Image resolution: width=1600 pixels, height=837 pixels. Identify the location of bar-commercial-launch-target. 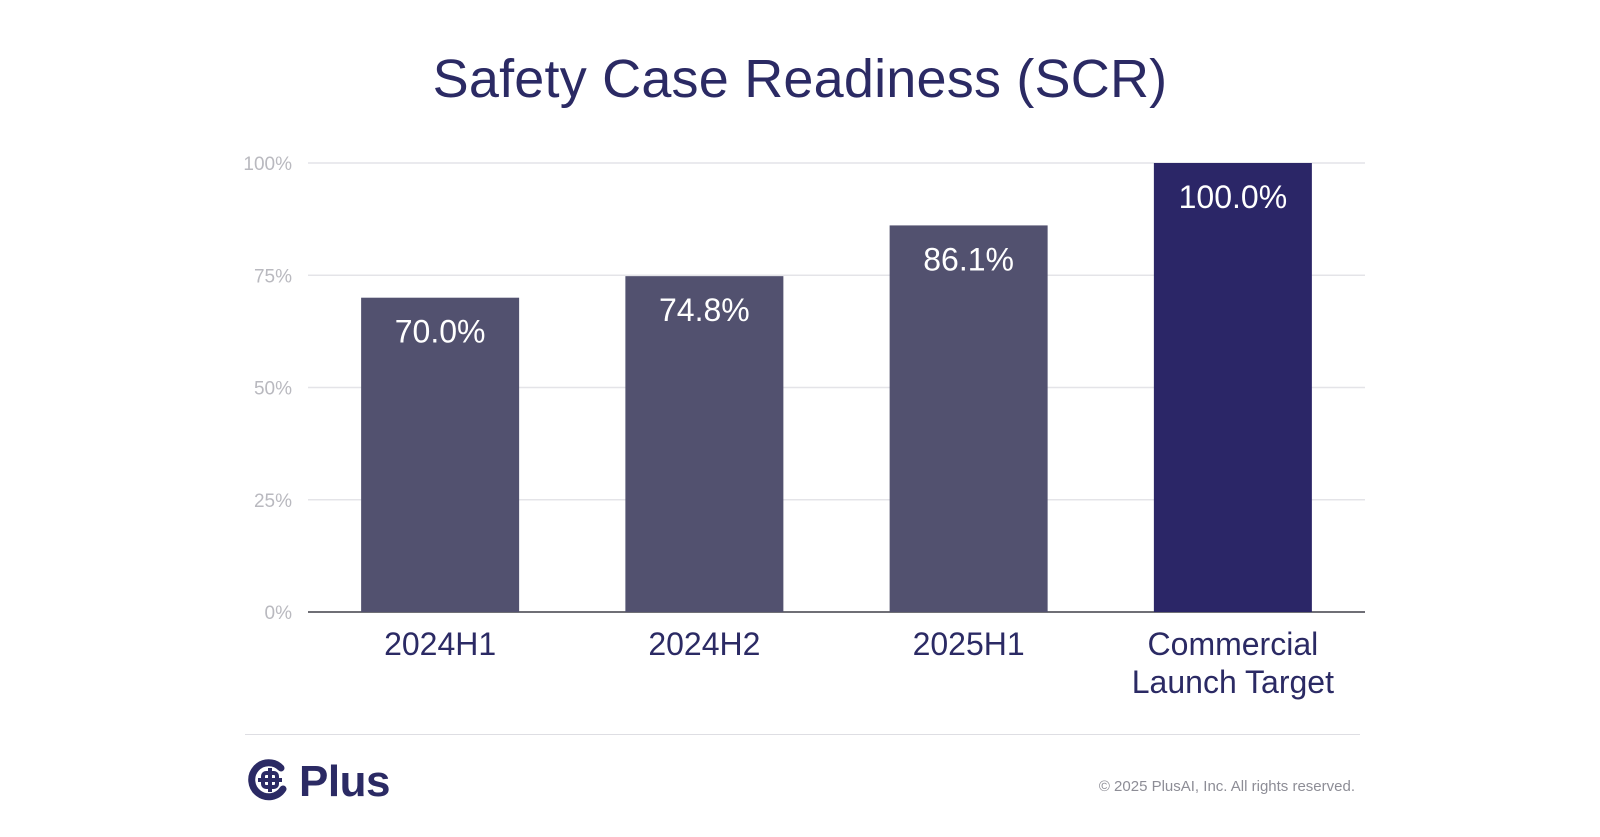
(1232, 387).